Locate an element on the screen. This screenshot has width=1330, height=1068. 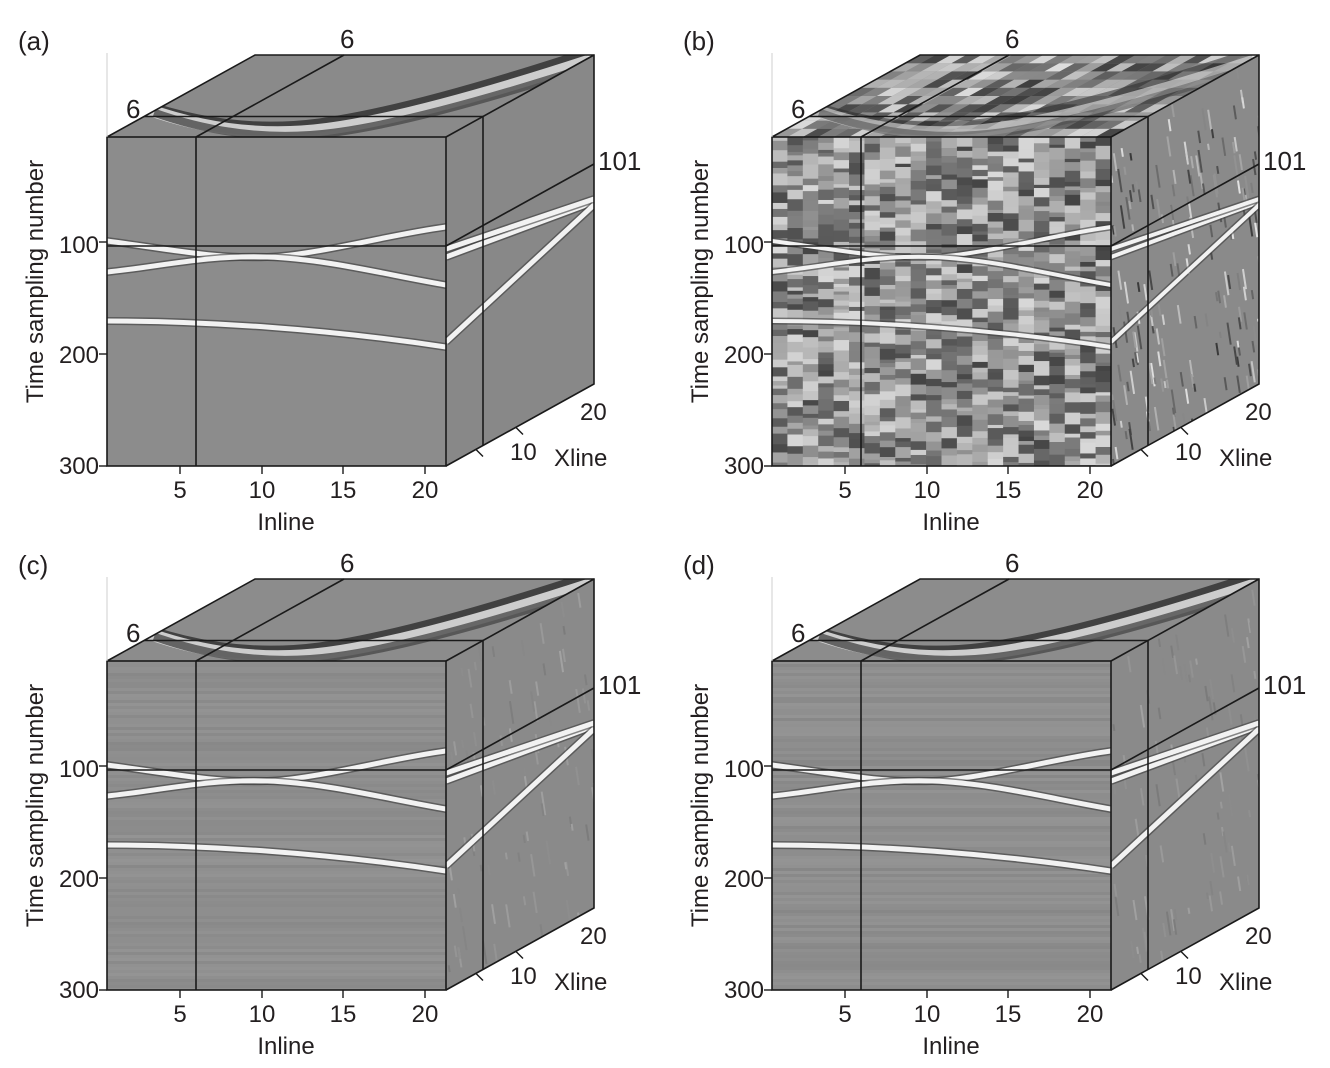
panel-label: (a) is located at coordinates (34, 41).